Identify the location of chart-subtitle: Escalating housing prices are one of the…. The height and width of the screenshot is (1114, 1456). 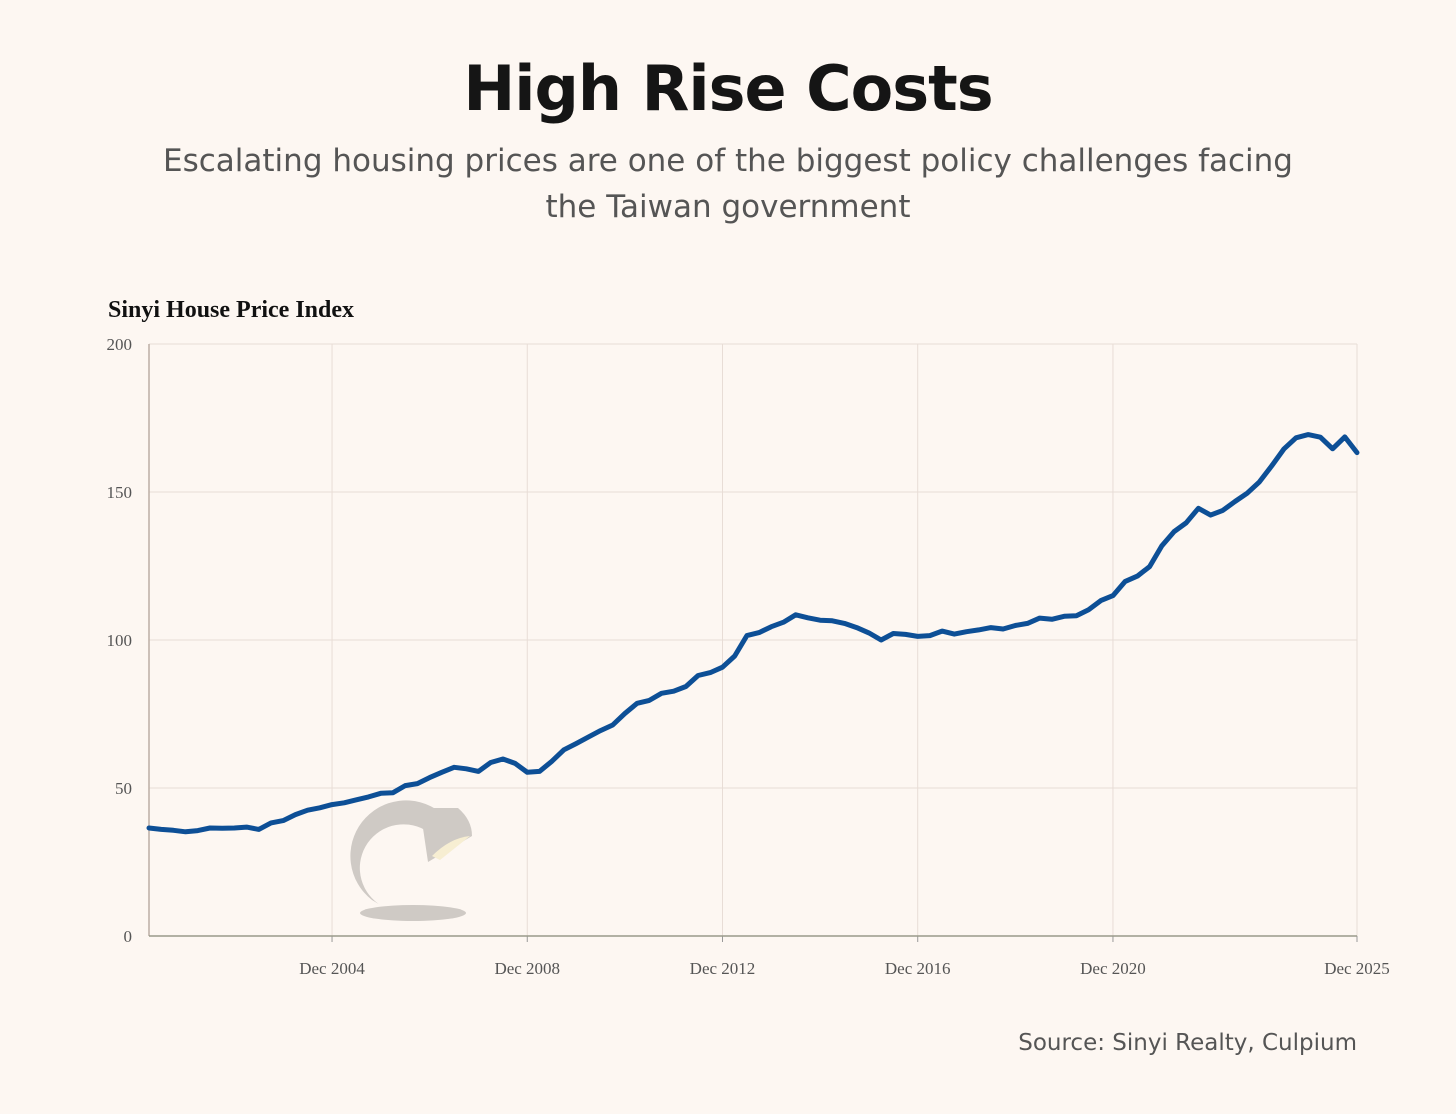
(728, 184).